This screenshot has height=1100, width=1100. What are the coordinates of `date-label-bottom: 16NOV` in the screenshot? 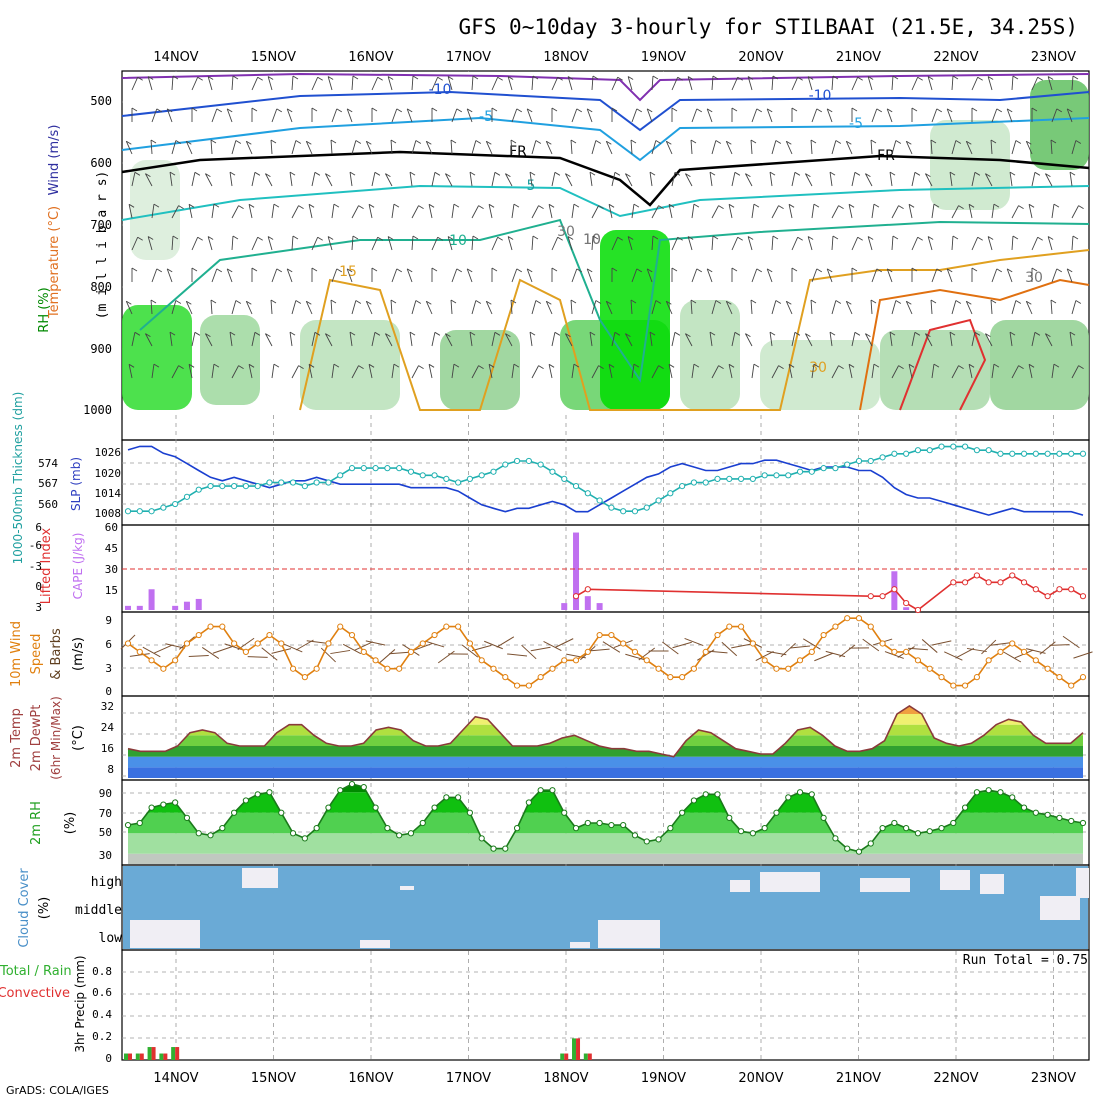 It's located at (370, 1078).